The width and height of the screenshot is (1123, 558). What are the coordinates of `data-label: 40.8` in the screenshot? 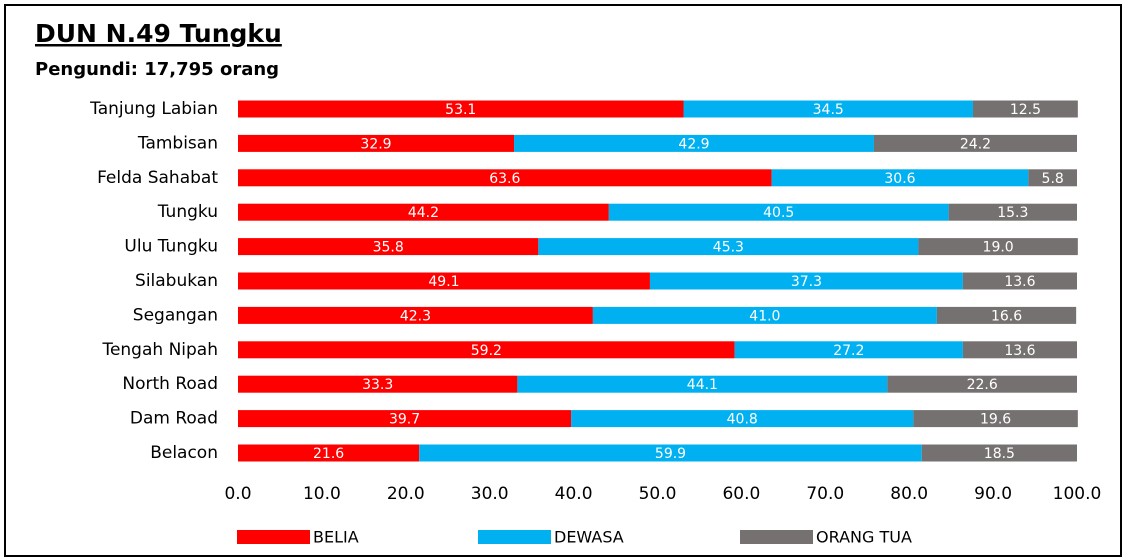 It's located at (742, 420).